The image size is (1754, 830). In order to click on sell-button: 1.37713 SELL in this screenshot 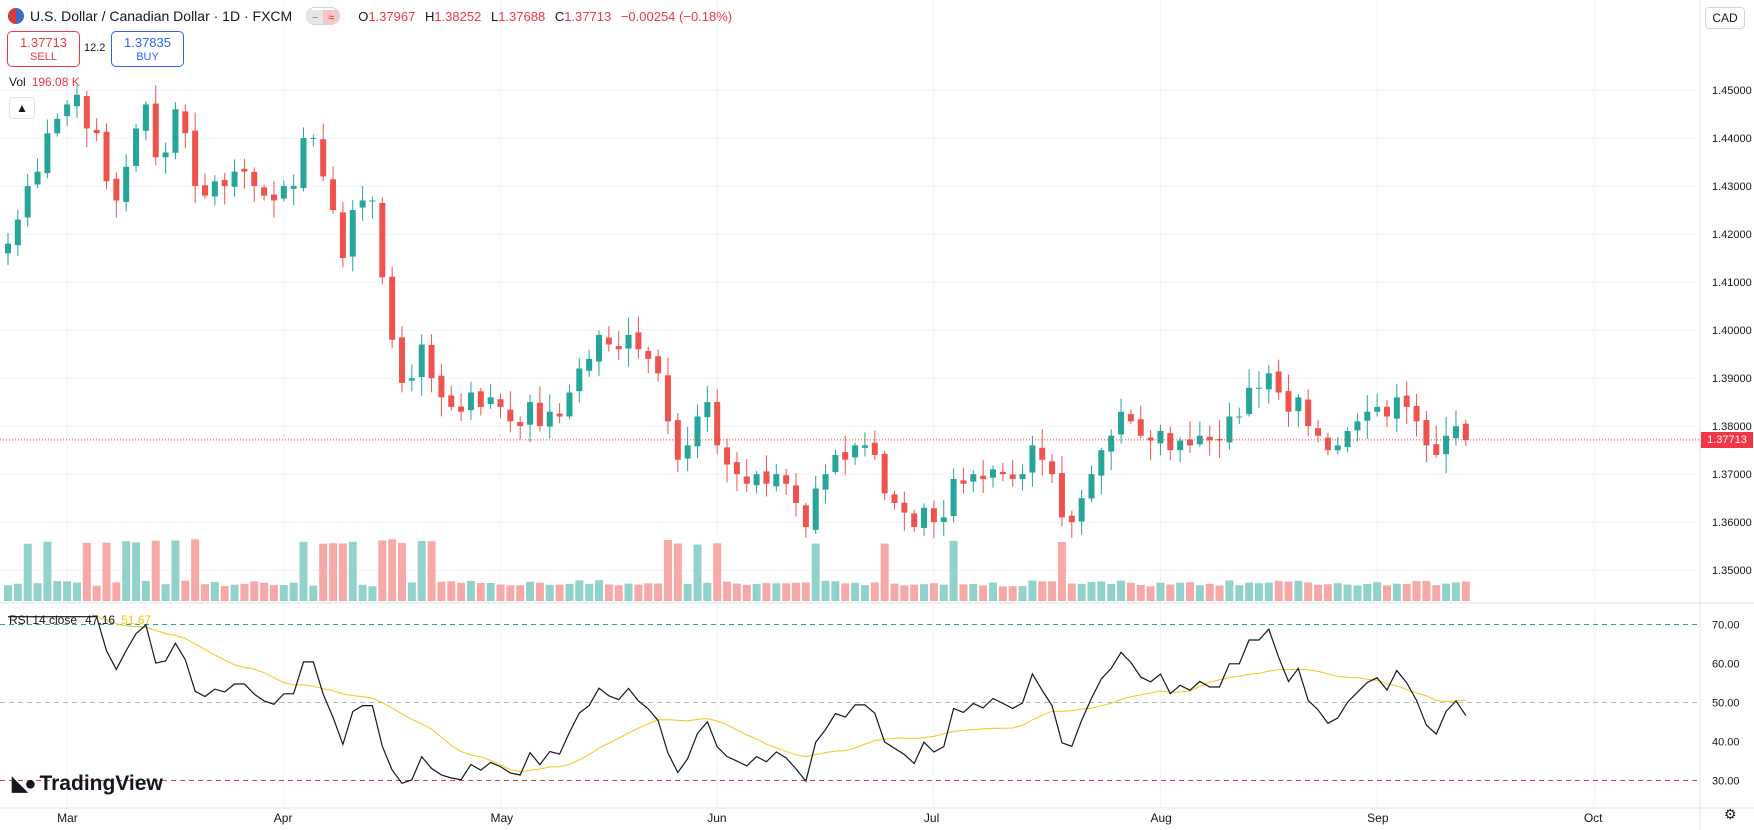, I will do `click(43, 49)`.